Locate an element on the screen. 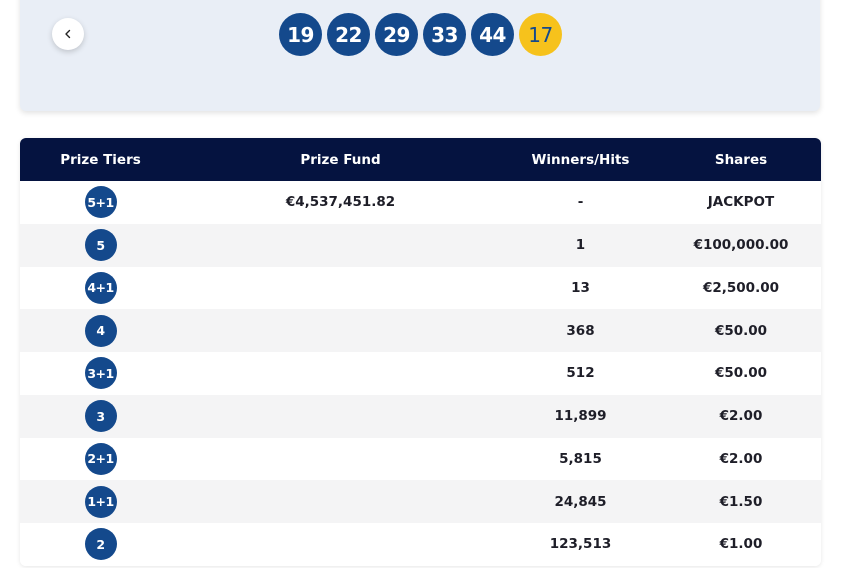  tier-cell: 5 is located at coordinates (100, 245).